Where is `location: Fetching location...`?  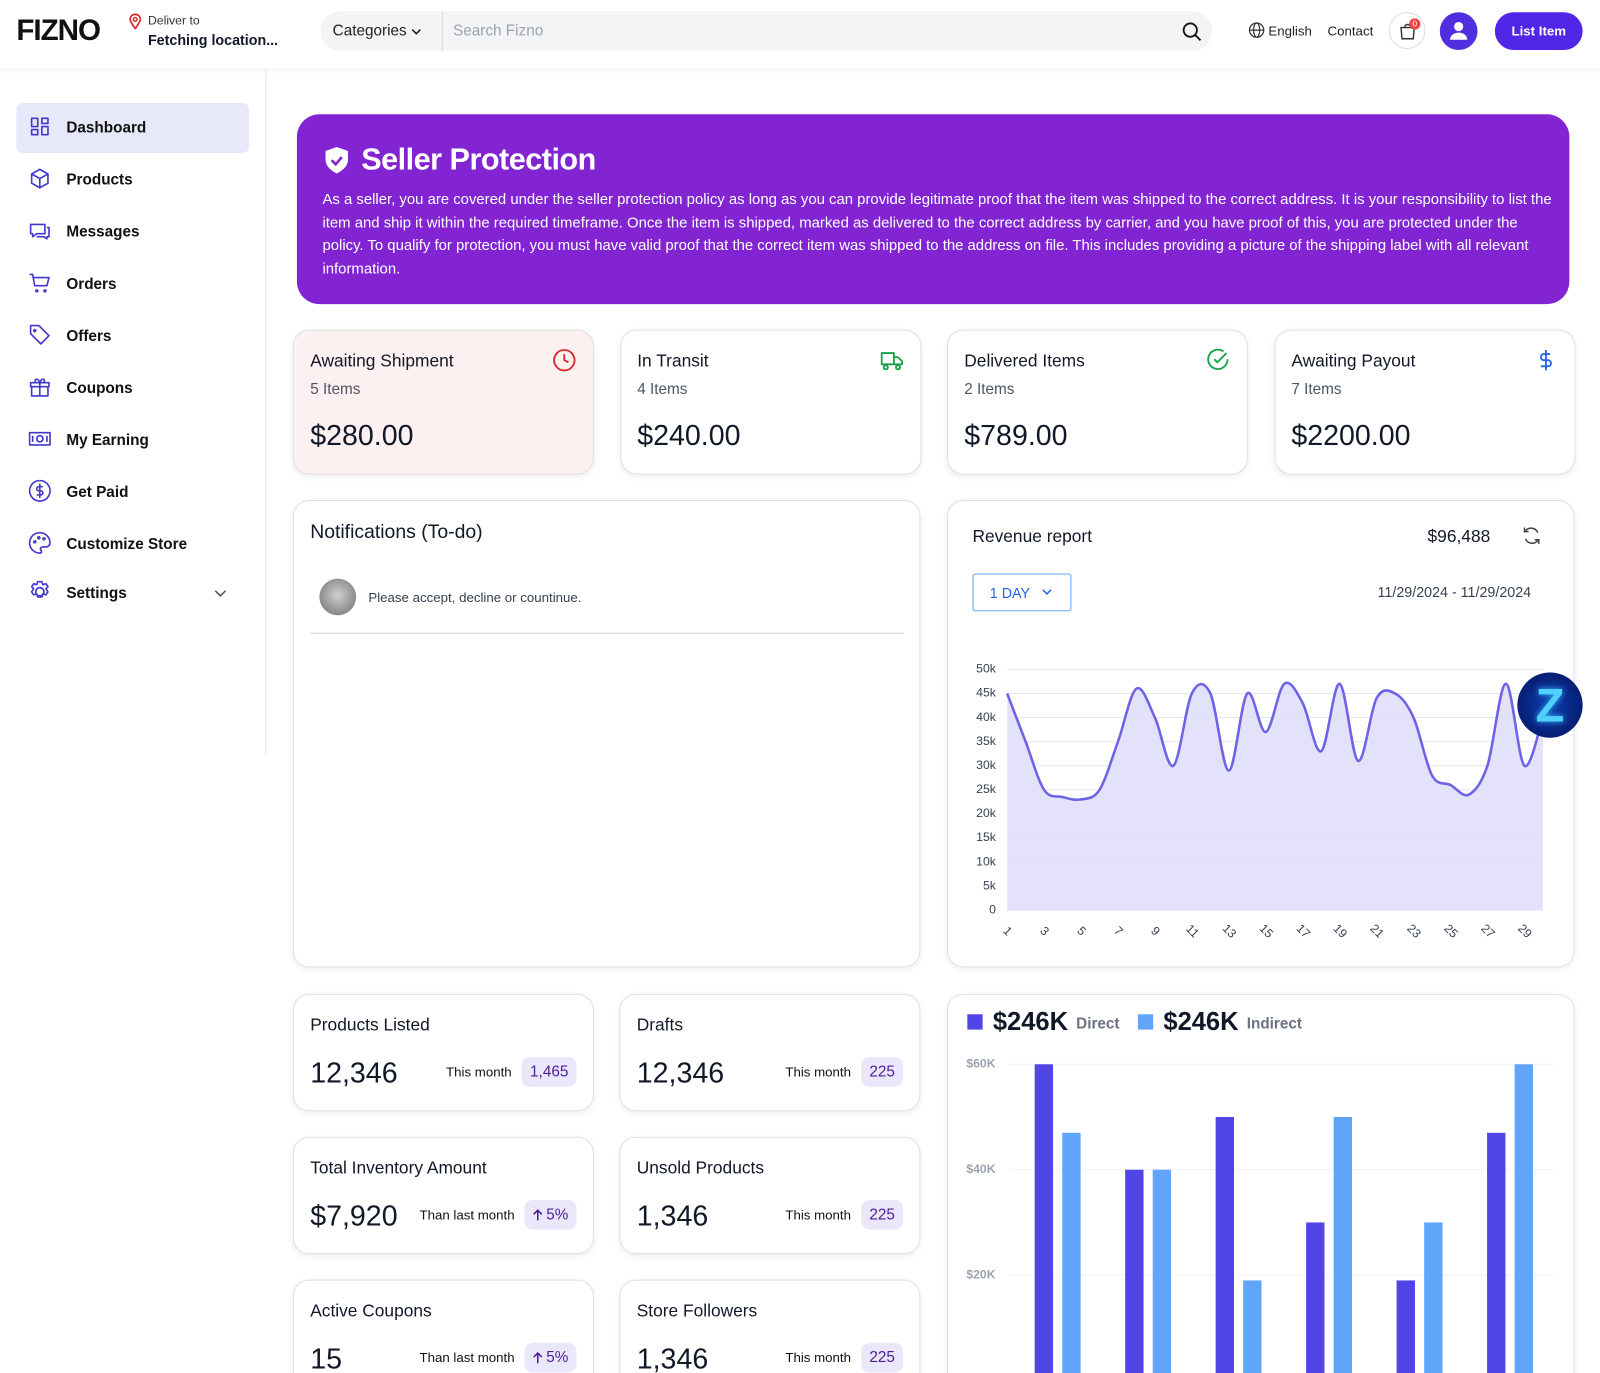 location: Fetching location... is located at coordinates (213, 39).